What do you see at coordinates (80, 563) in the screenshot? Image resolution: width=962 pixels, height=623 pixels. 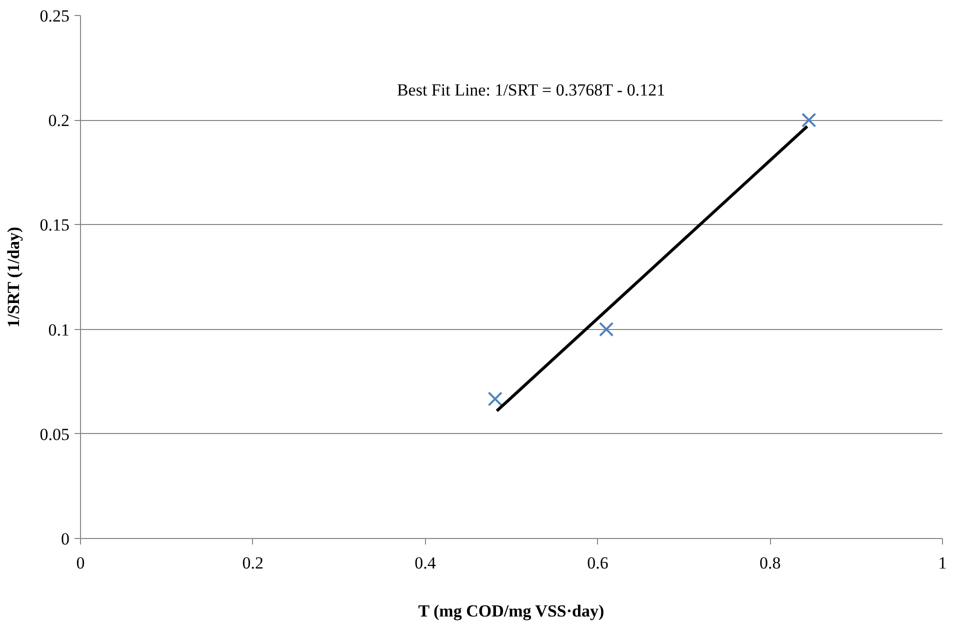 I see `x-tick-label: 0` at bounding box center [80, 563].